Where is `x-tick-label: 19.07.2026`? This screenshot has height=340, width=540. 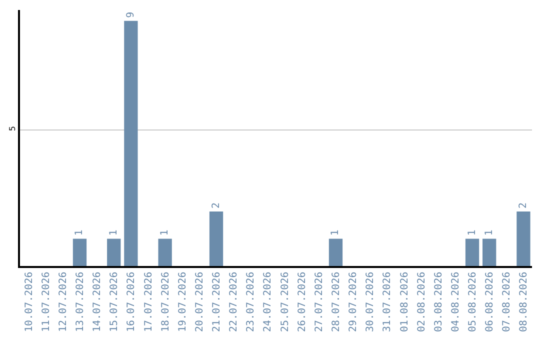
x-tick-label: 19.07.2026 is located at coordinates (182, 302).